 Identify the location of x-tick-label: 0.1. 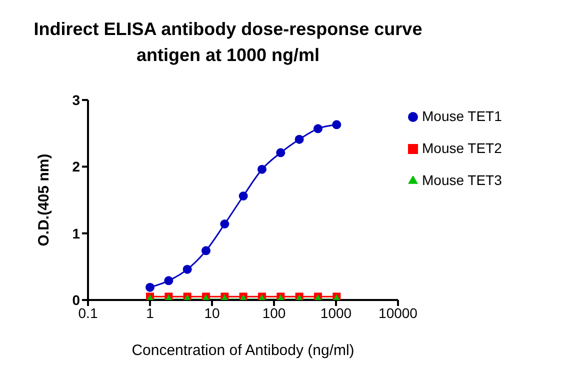
(88, 312).